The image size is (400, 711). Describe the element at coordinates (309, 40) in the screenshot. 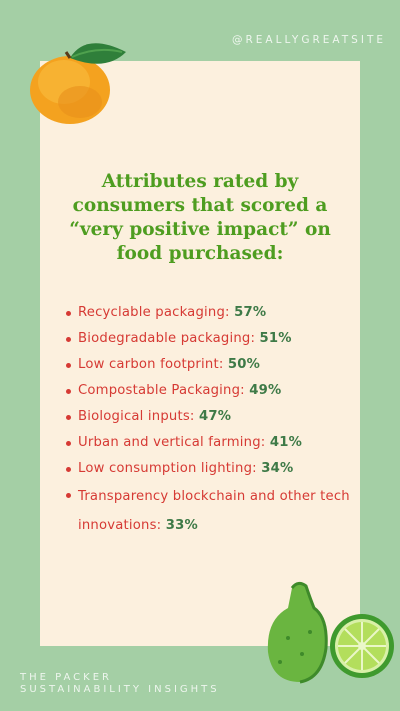

I see `site-handle: @REALLYGREATSITE` at that location.